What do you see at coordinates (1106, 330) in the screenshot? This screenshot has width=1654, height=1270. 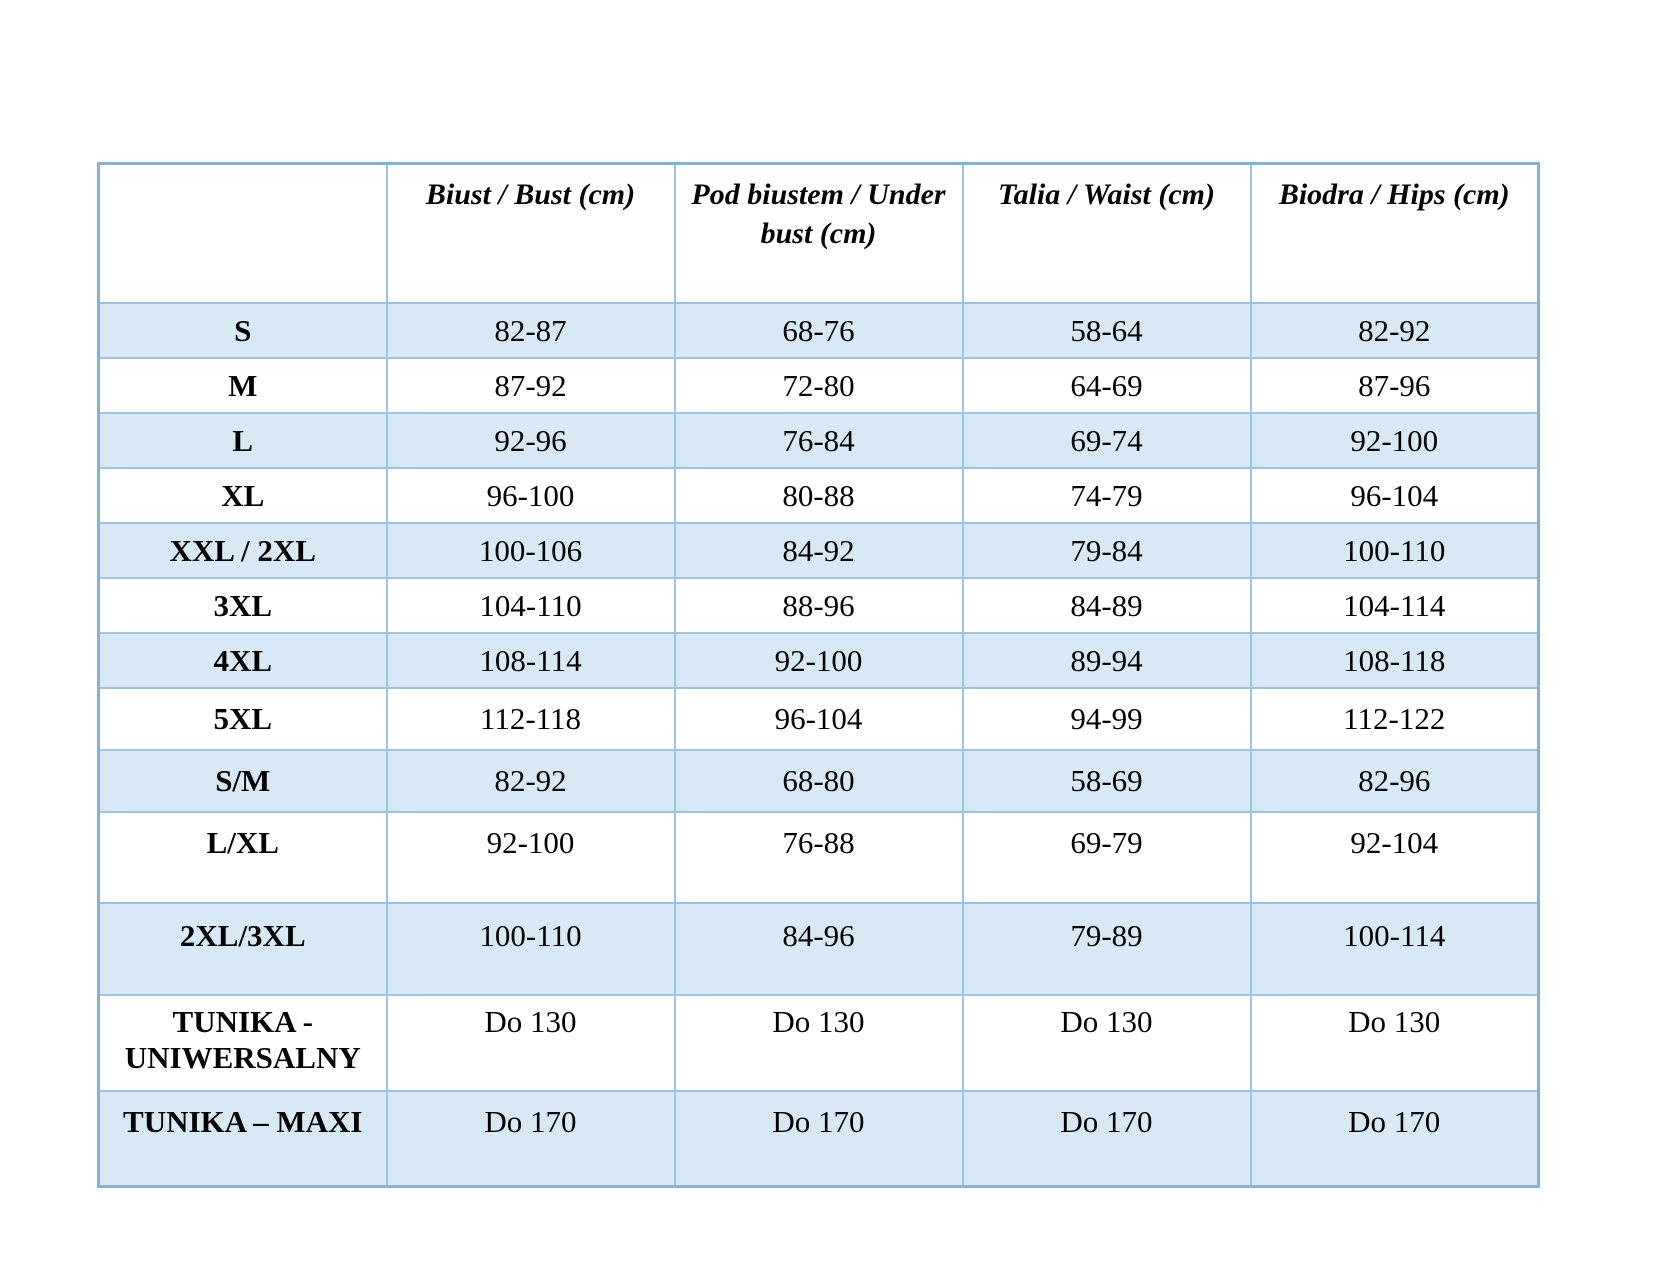 I see `size-value-cell: 58-64` at bounding box center [1106, 330].